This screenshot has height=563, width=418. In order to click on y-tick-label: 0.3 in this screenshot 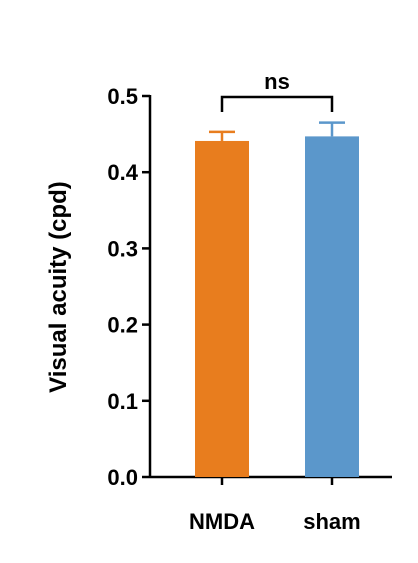, I will do `click(122, 248)`.